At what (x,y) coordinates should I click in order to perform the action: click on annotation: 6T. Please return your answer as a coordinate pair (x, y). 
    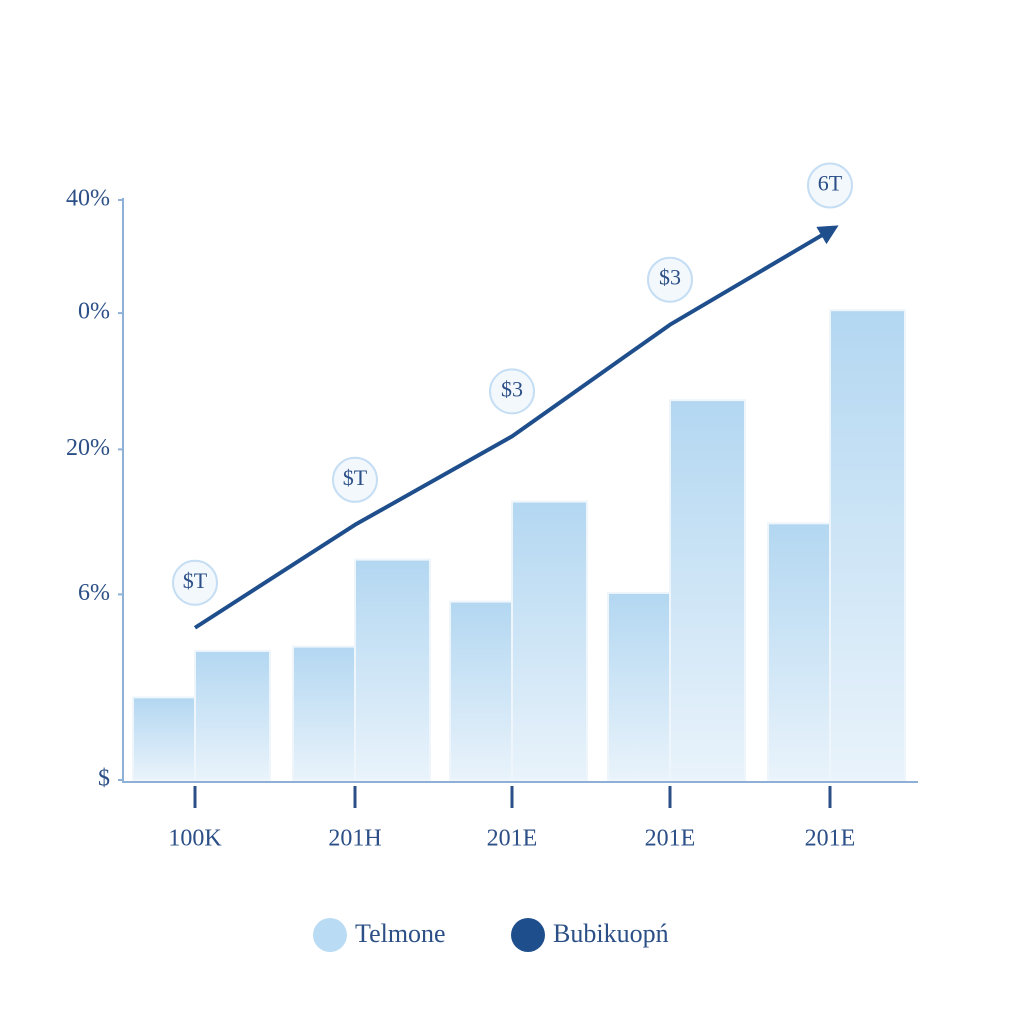
    Looking at the image, I should click on (830, 182).